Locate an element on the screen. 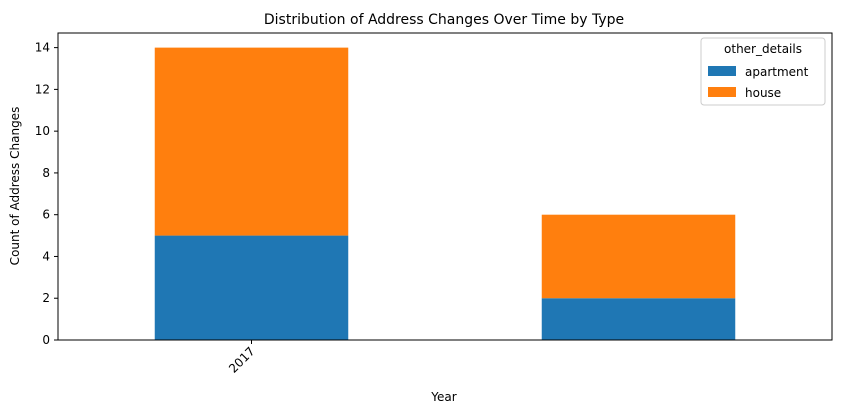 The height and width of the screenshot is (414, 841). y-axis-label: Count of Address Changes is located at coordinates (15, 186).